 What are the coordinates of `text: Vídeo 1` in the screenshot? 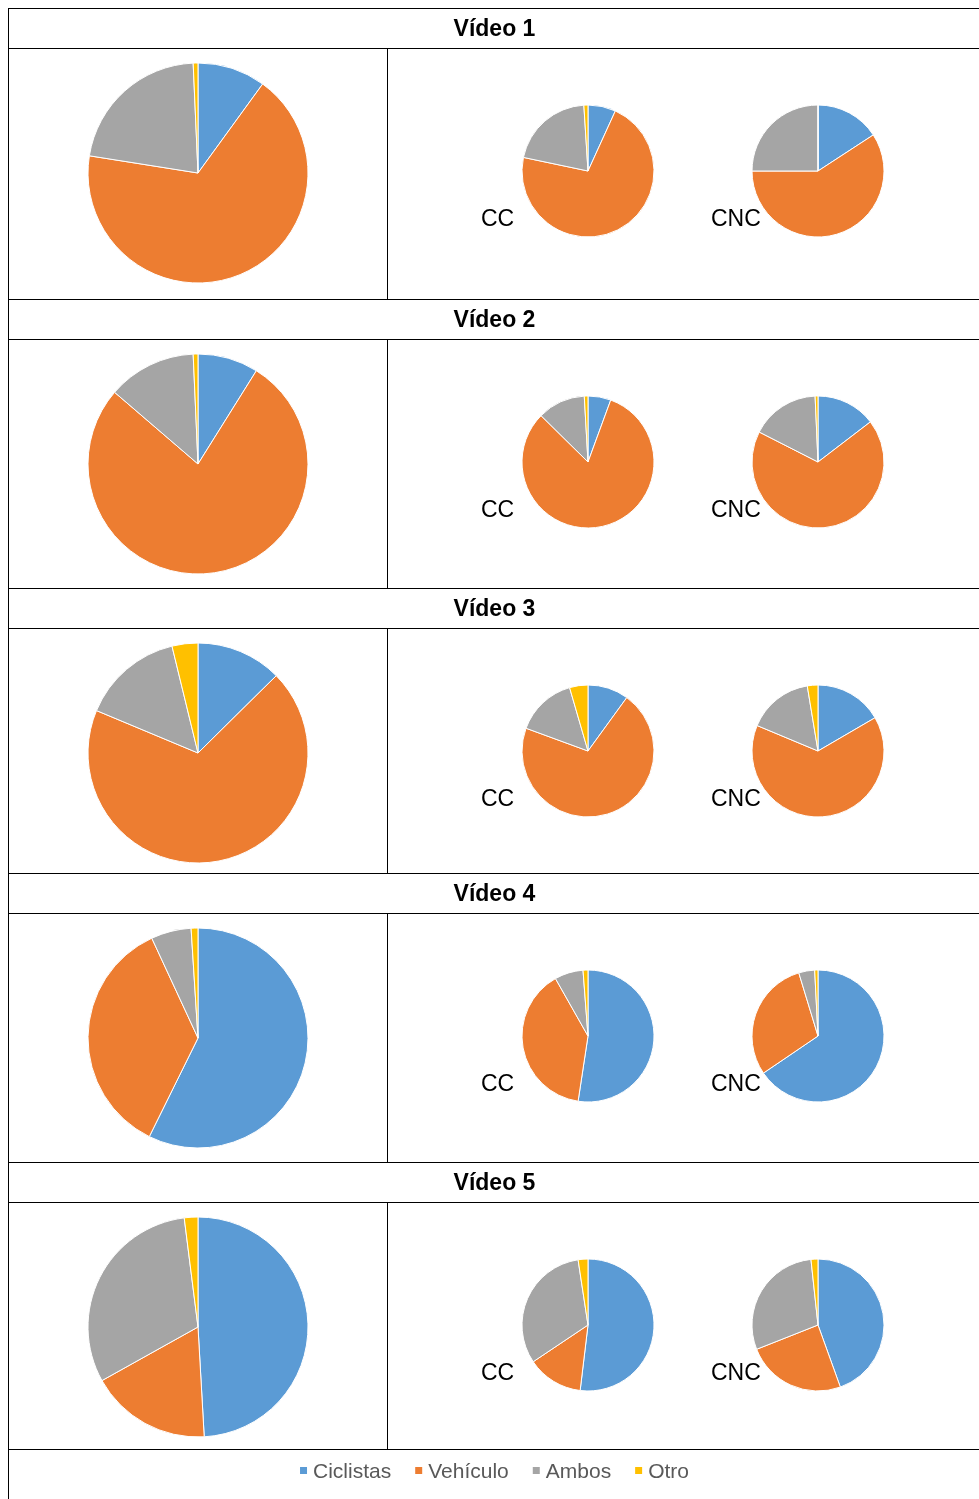 It's located at (494, 29).